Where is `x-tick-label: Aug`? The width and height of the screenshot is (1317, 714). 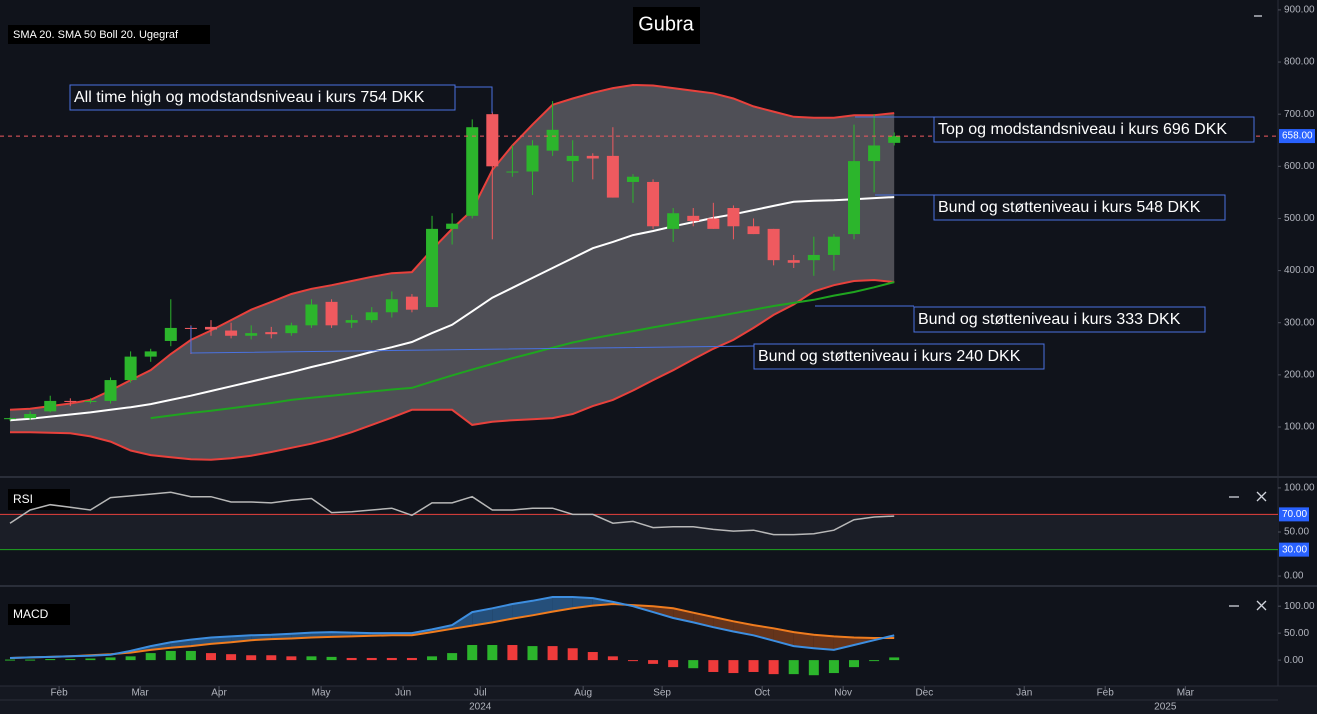
x-tick-label: Aug is located at coordinates (583, 693).